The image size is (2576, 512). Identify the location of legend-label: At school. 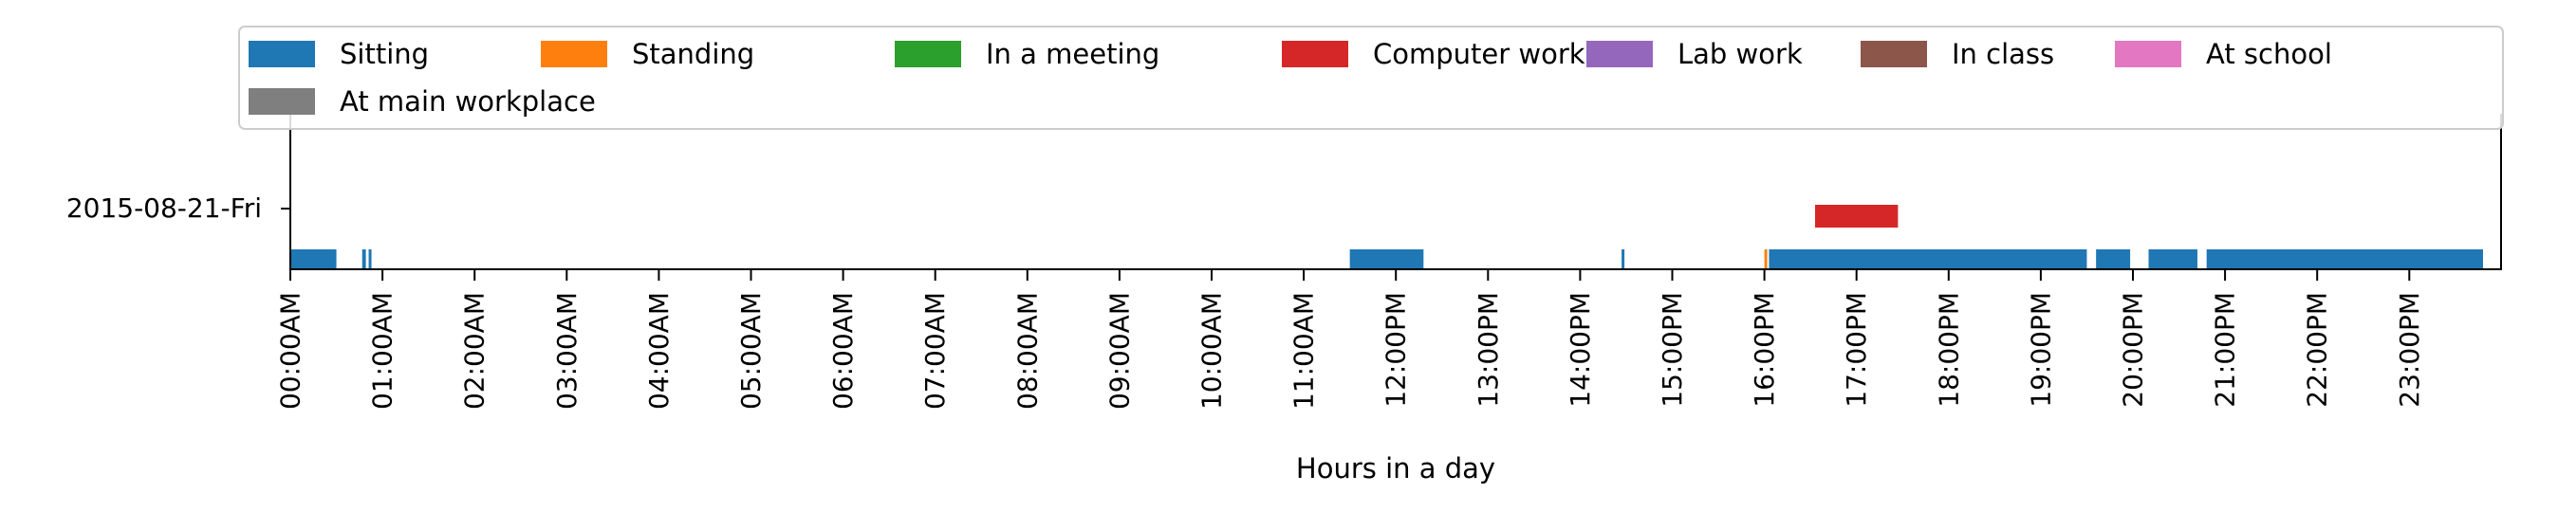
(2269, 54).